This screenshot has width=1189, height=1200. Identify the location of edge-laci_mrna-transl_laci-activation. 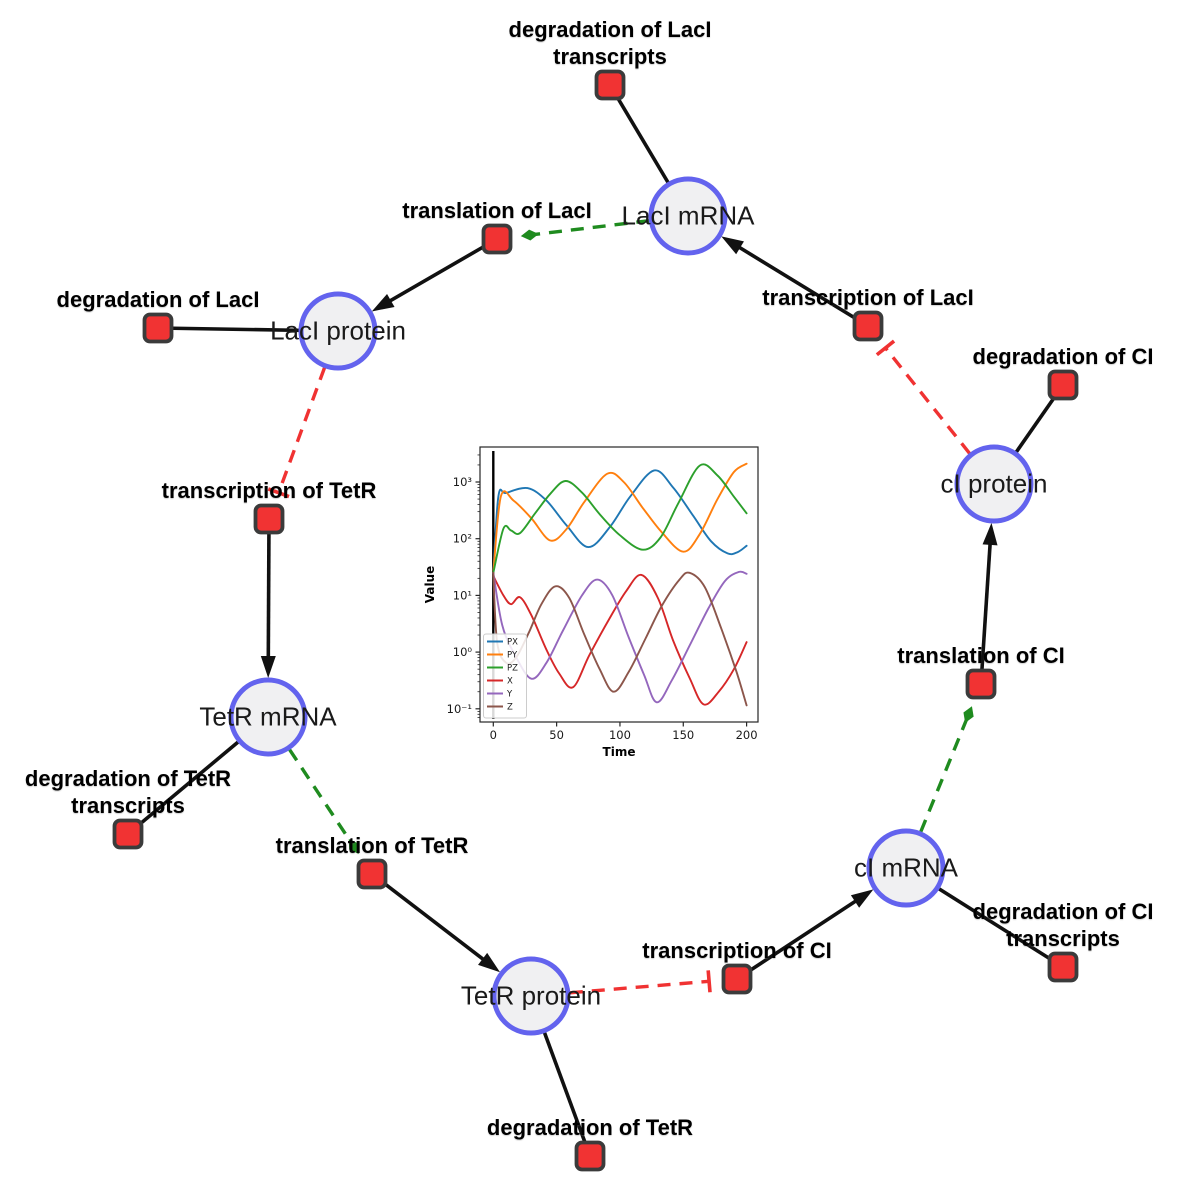
(585, 229).